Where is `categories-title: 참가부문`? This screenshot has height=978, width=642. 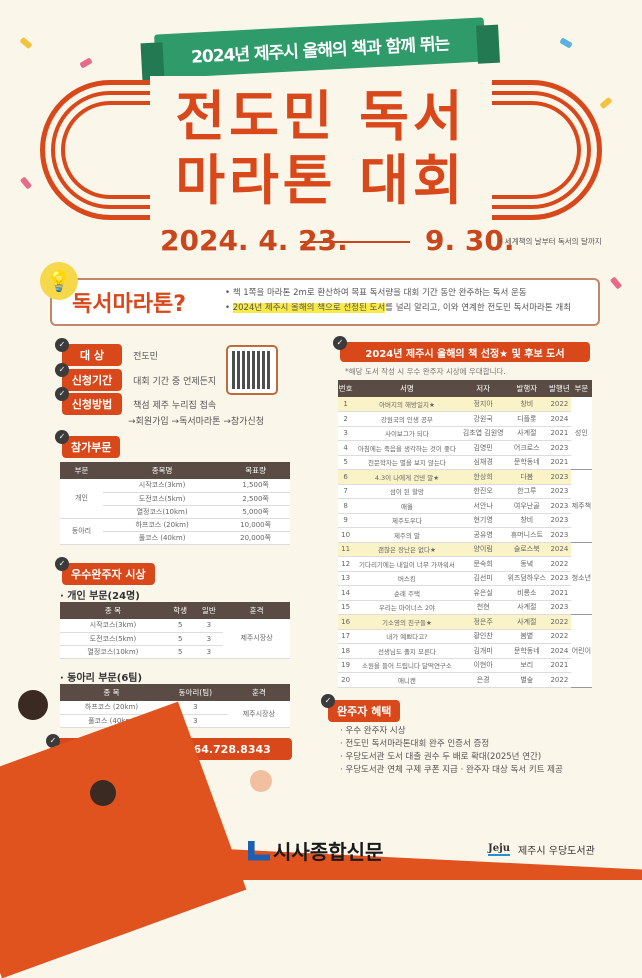
categories-title: 참가부문 is located at coordinates (91, 447).